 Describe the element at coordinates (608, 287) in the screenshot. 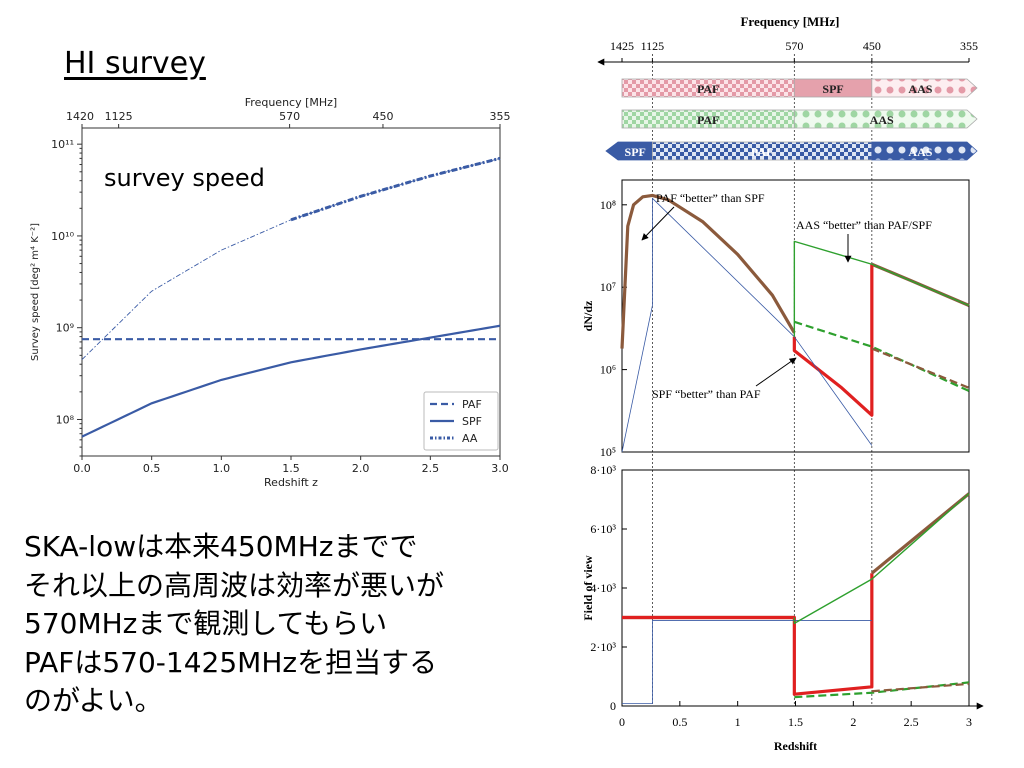

I see `dndz-y-tick-label: 10⁷` at that location.